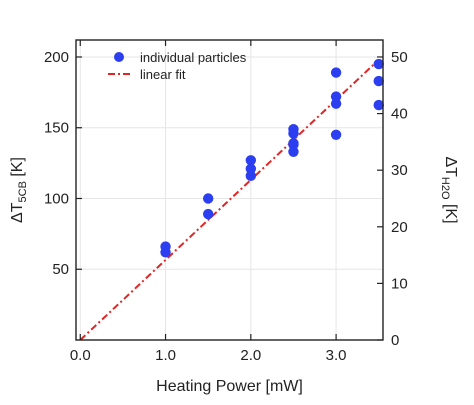  I want to click on y-tick-label: 100, so click(56, 198).